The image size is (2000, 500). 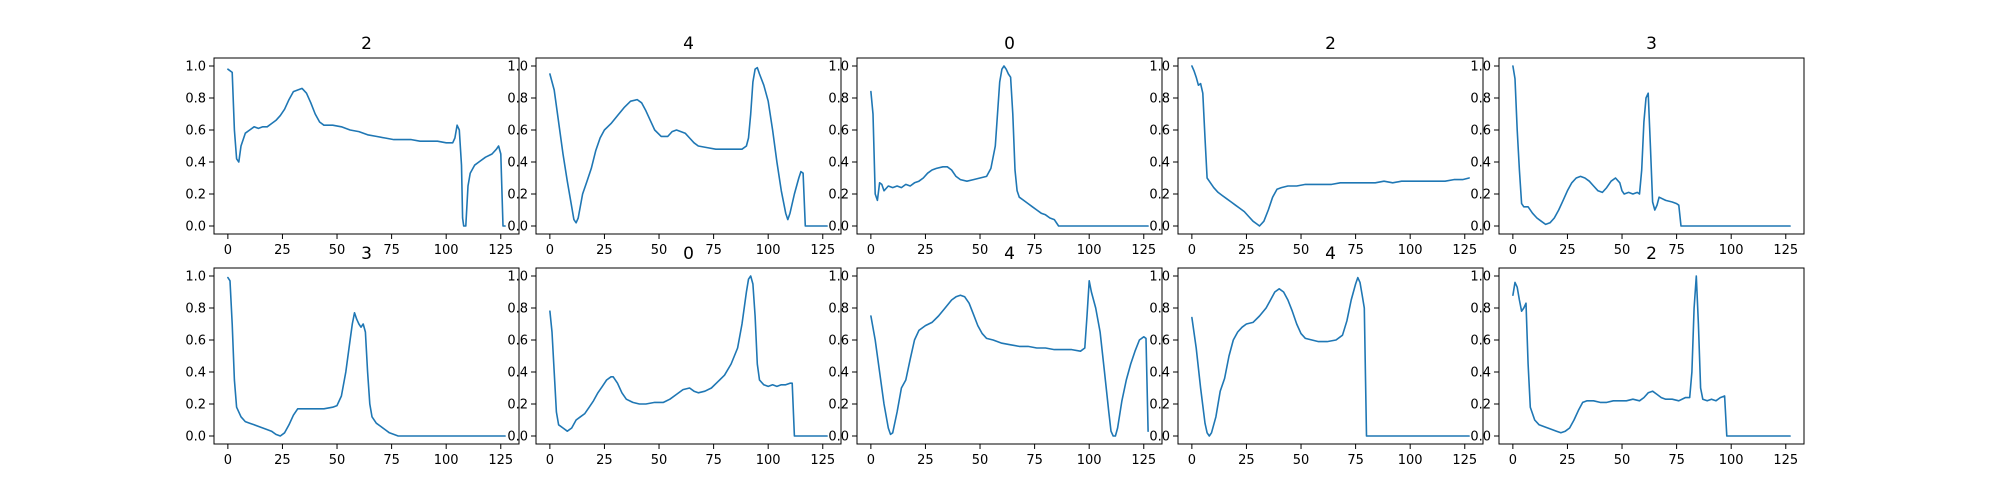 I want to click on subplot-8: 4 0 25 50 75 100 125 0.0 0.2 0.4 0.6 0.8 1.0, so click(x=1316, y=356).